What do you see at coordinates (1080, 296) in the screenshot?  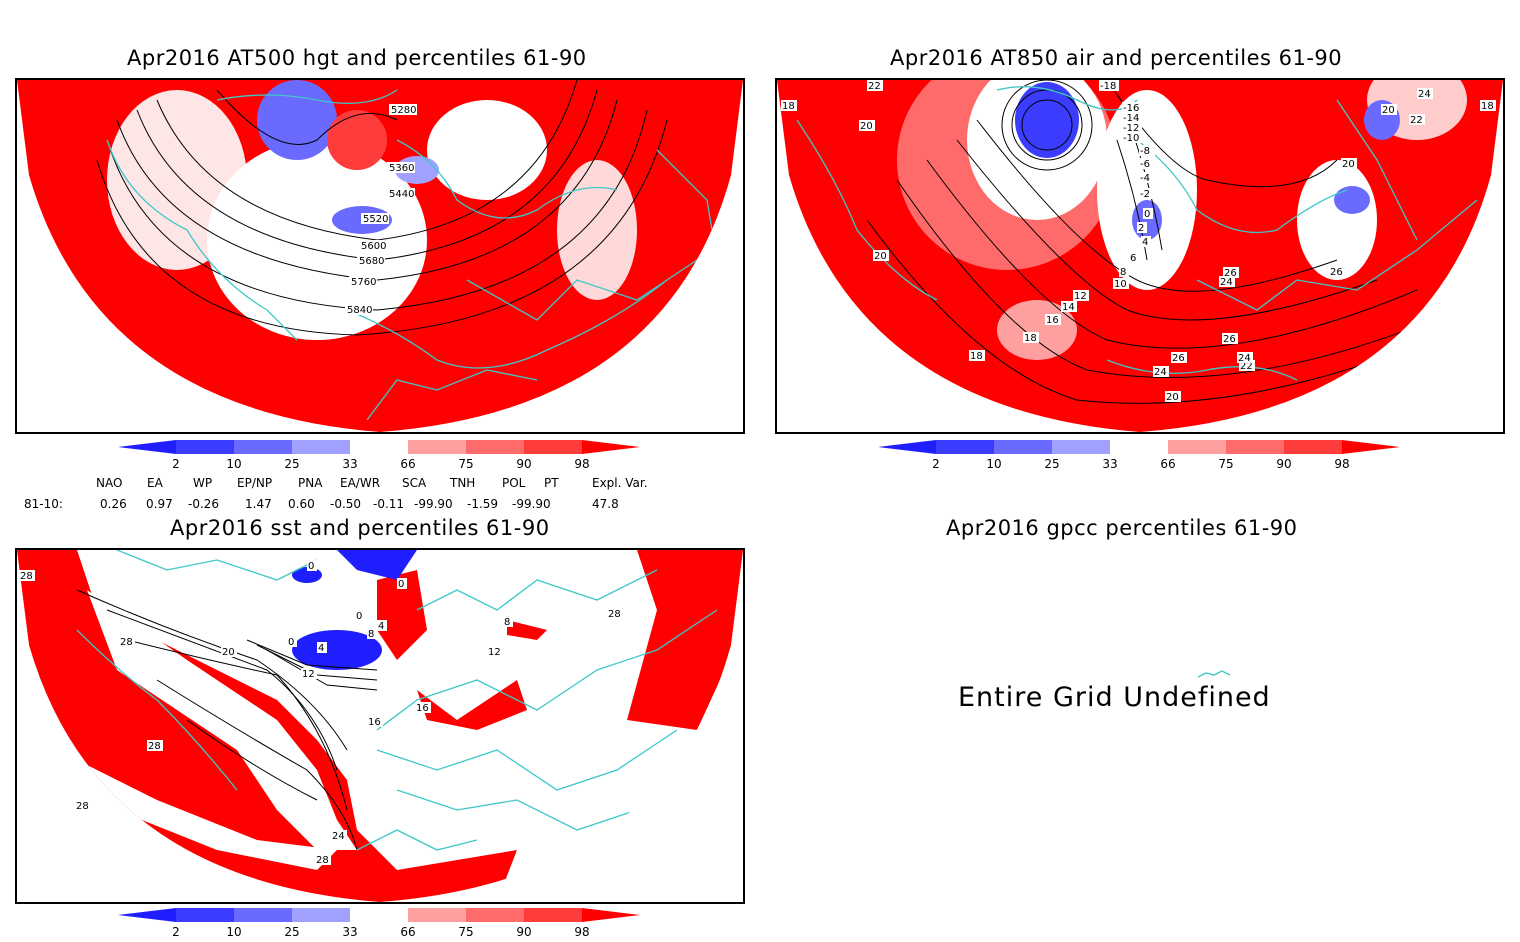 I see `air-contour-label: 12` at bounding box center [1080, 296].